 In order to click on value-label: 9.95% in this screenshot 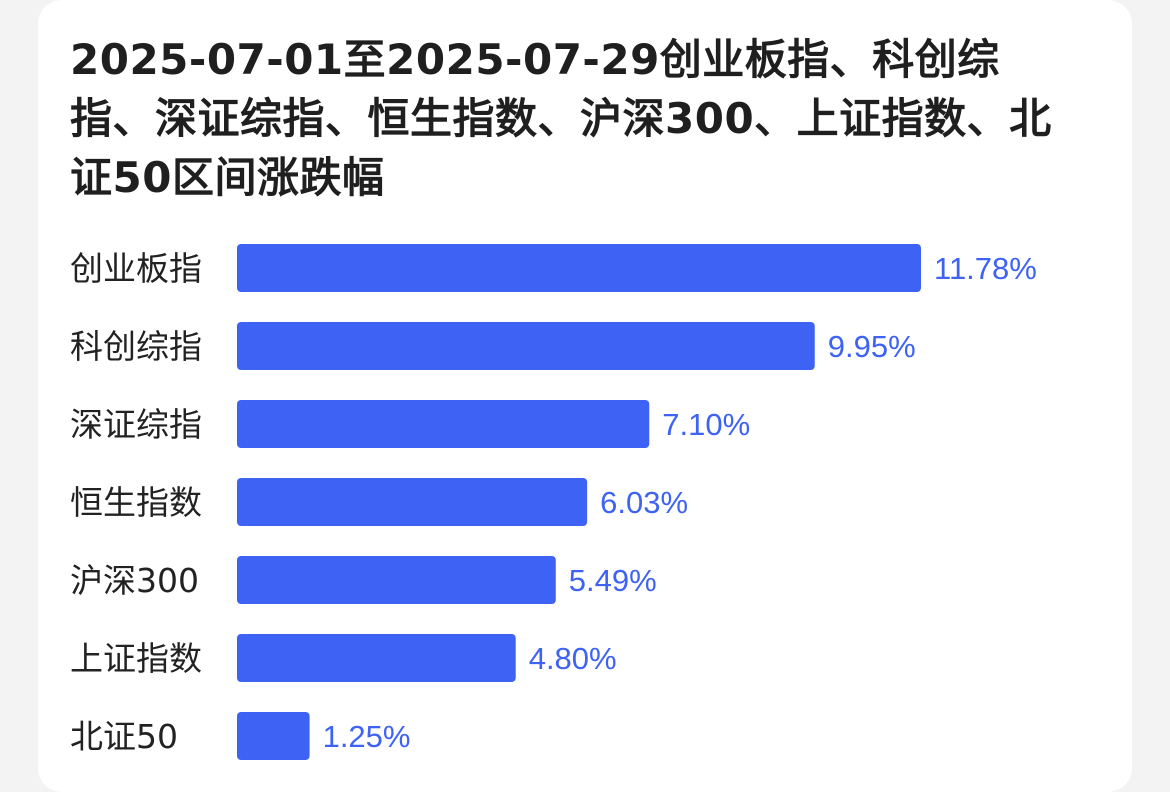, I will do `click(872, 346)`.